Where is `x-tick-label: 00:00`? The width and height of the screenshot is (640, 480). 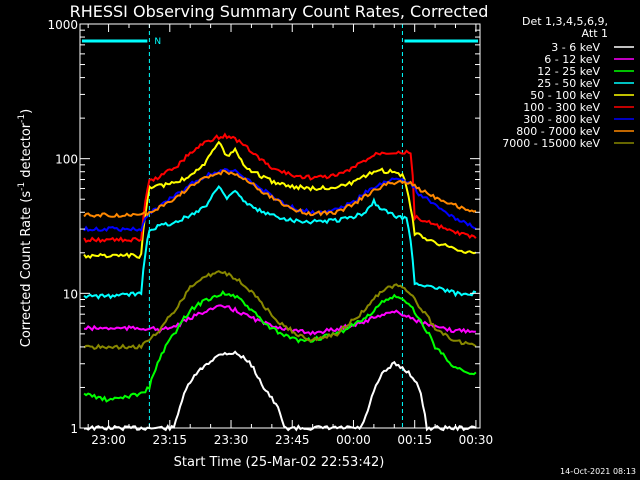 x-tick-label: 00:00 is located at coordinates (353, 440).